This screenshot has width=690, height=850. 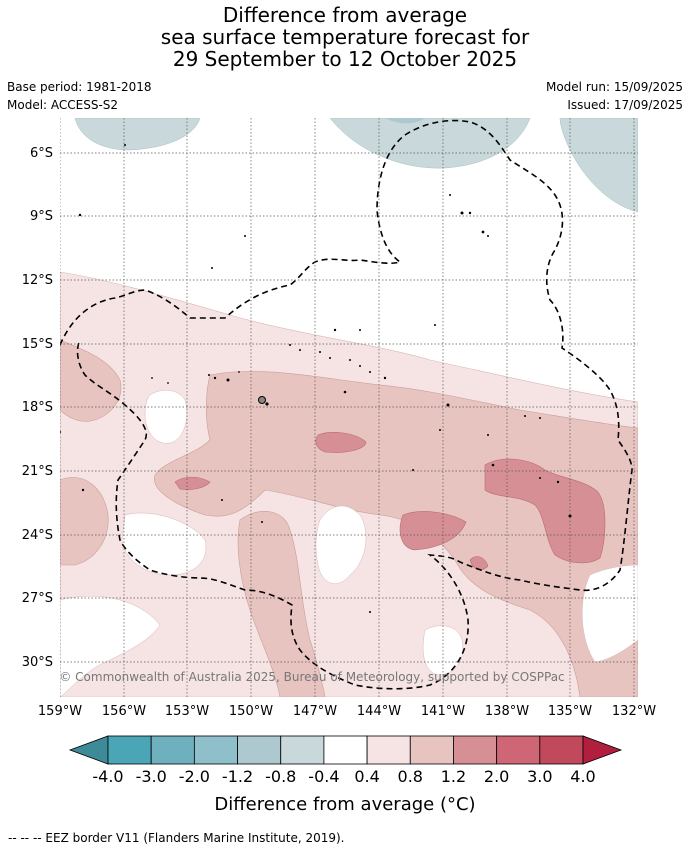 I want to click on meta-left: Base period: 1981-2018 Model: ACCESS-S2, so click(x=79, y=96).